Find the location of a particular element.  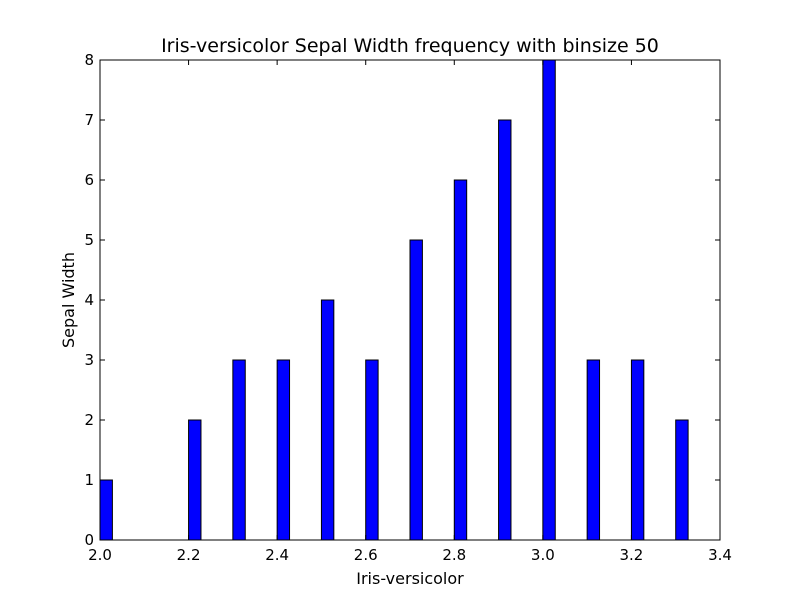

x-axis-label: Iris-versicolor is located at coordinates (410, 578).